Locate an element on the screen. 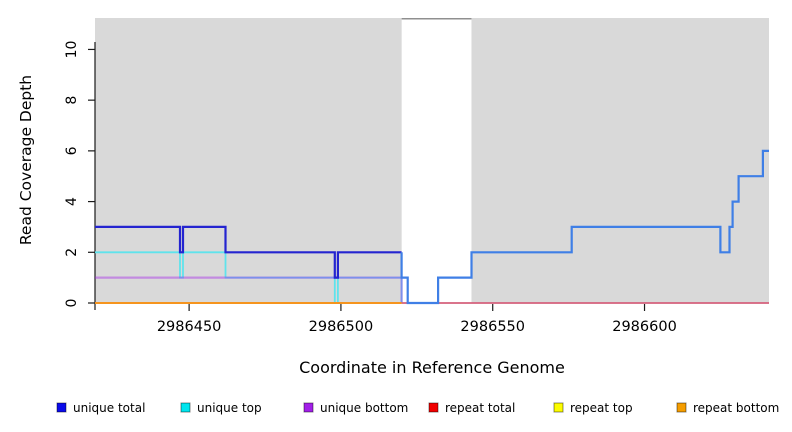 This screenshot has width=792, height=432. x-axis-label: Coordinate in Reference Genome is located at coordinates (432, 367).